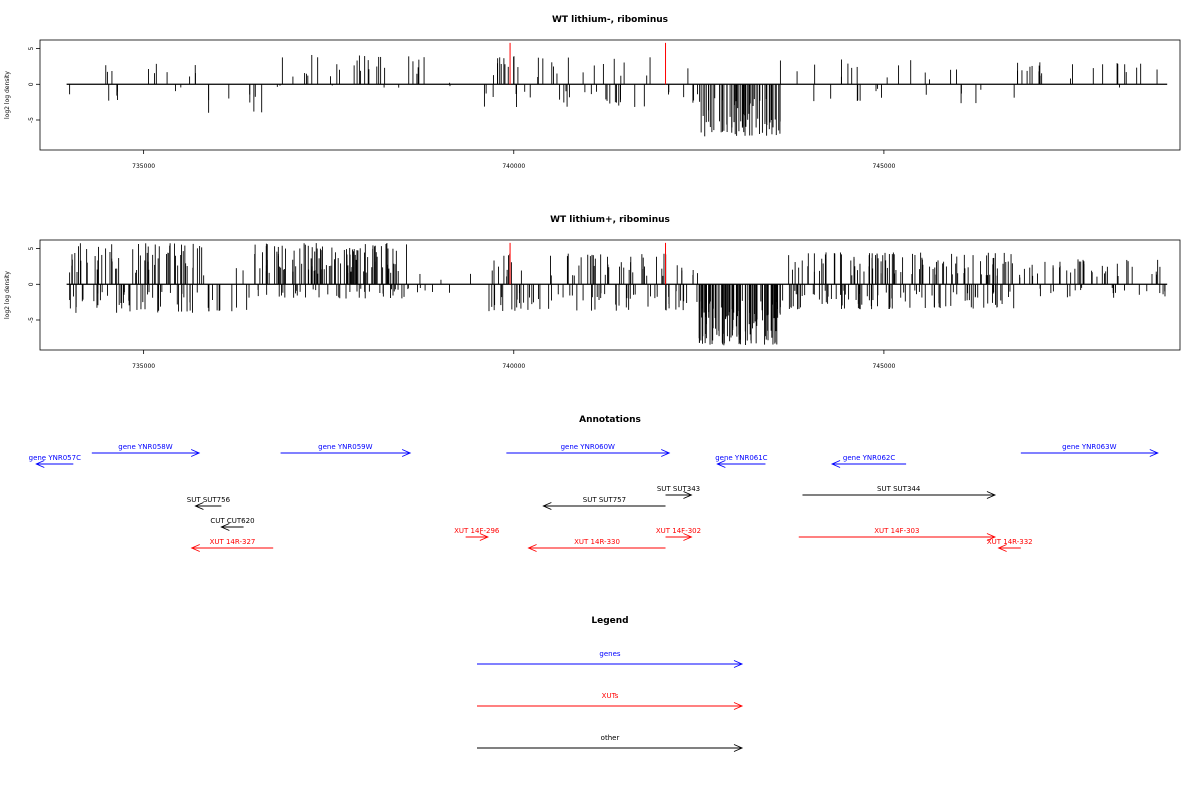 The width and height of the screenshot is (1200, 800). Describe the element at coordinates (477, 531) in the screenshot. I see `annotation-label: XUT 14F-296` at that location.